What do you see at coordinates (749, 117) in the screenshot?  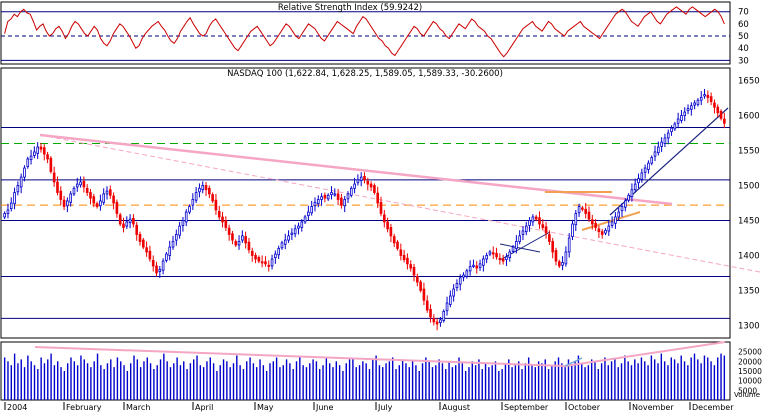 I see `price-tick-label: 1600` at bounding box center [749, 117].